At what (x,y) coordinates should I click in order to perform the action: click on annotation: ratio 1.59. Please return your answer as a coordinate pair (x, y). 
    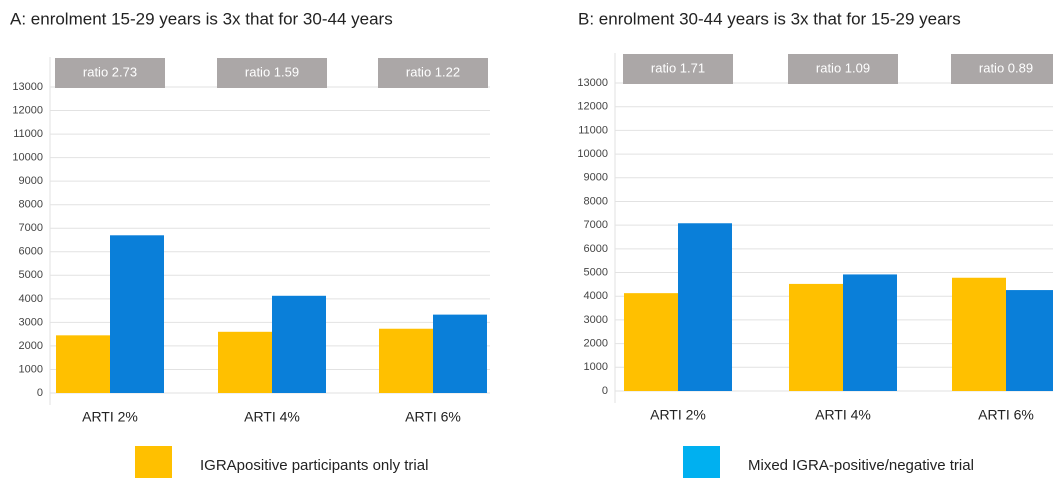
    Looking at the image, I should click on (272, 71).